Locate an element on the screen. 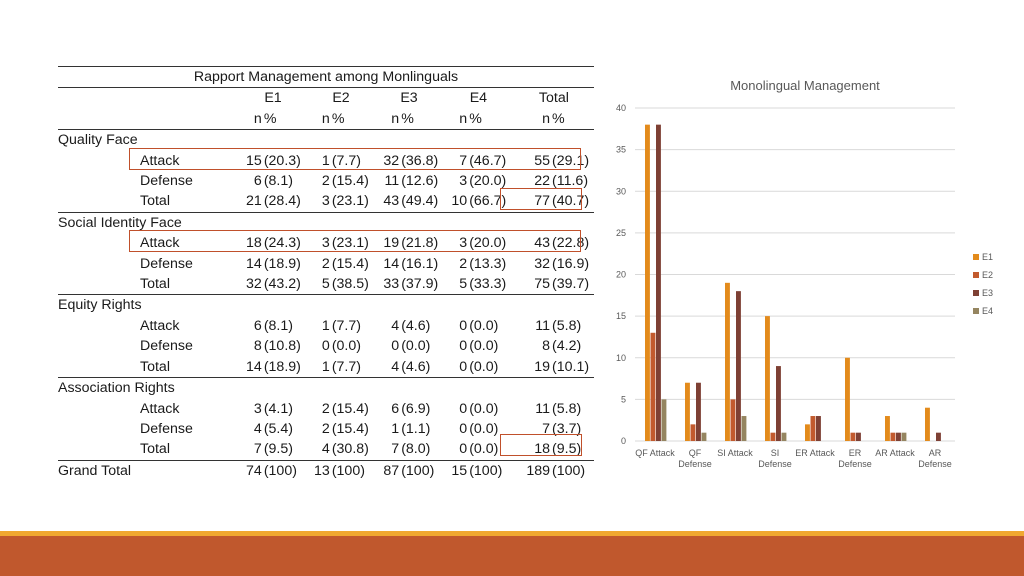  cell-n: 19 is located at coordinates (391, 243).